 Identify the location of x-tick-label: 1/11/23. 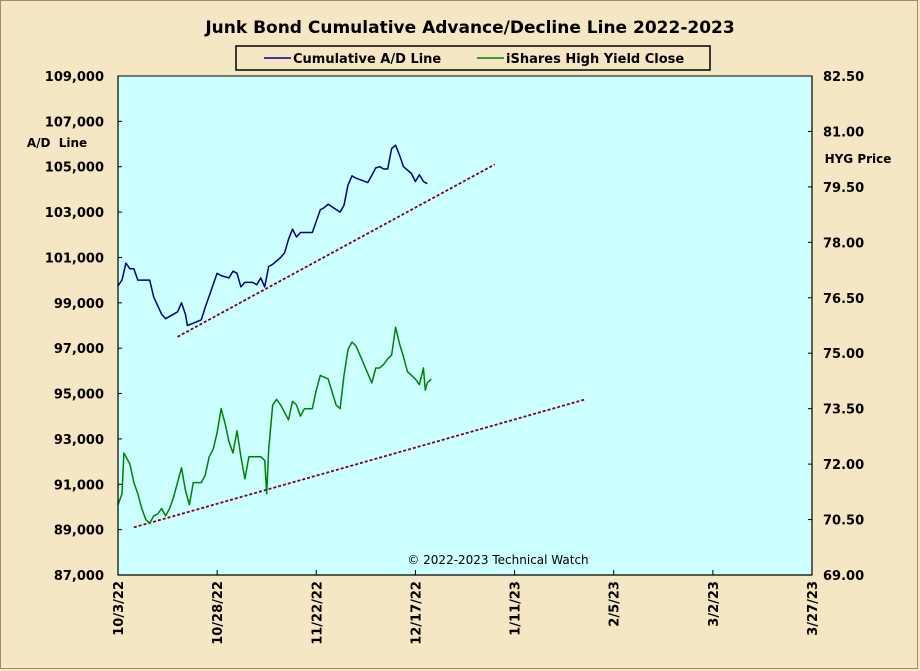
(516, 608).